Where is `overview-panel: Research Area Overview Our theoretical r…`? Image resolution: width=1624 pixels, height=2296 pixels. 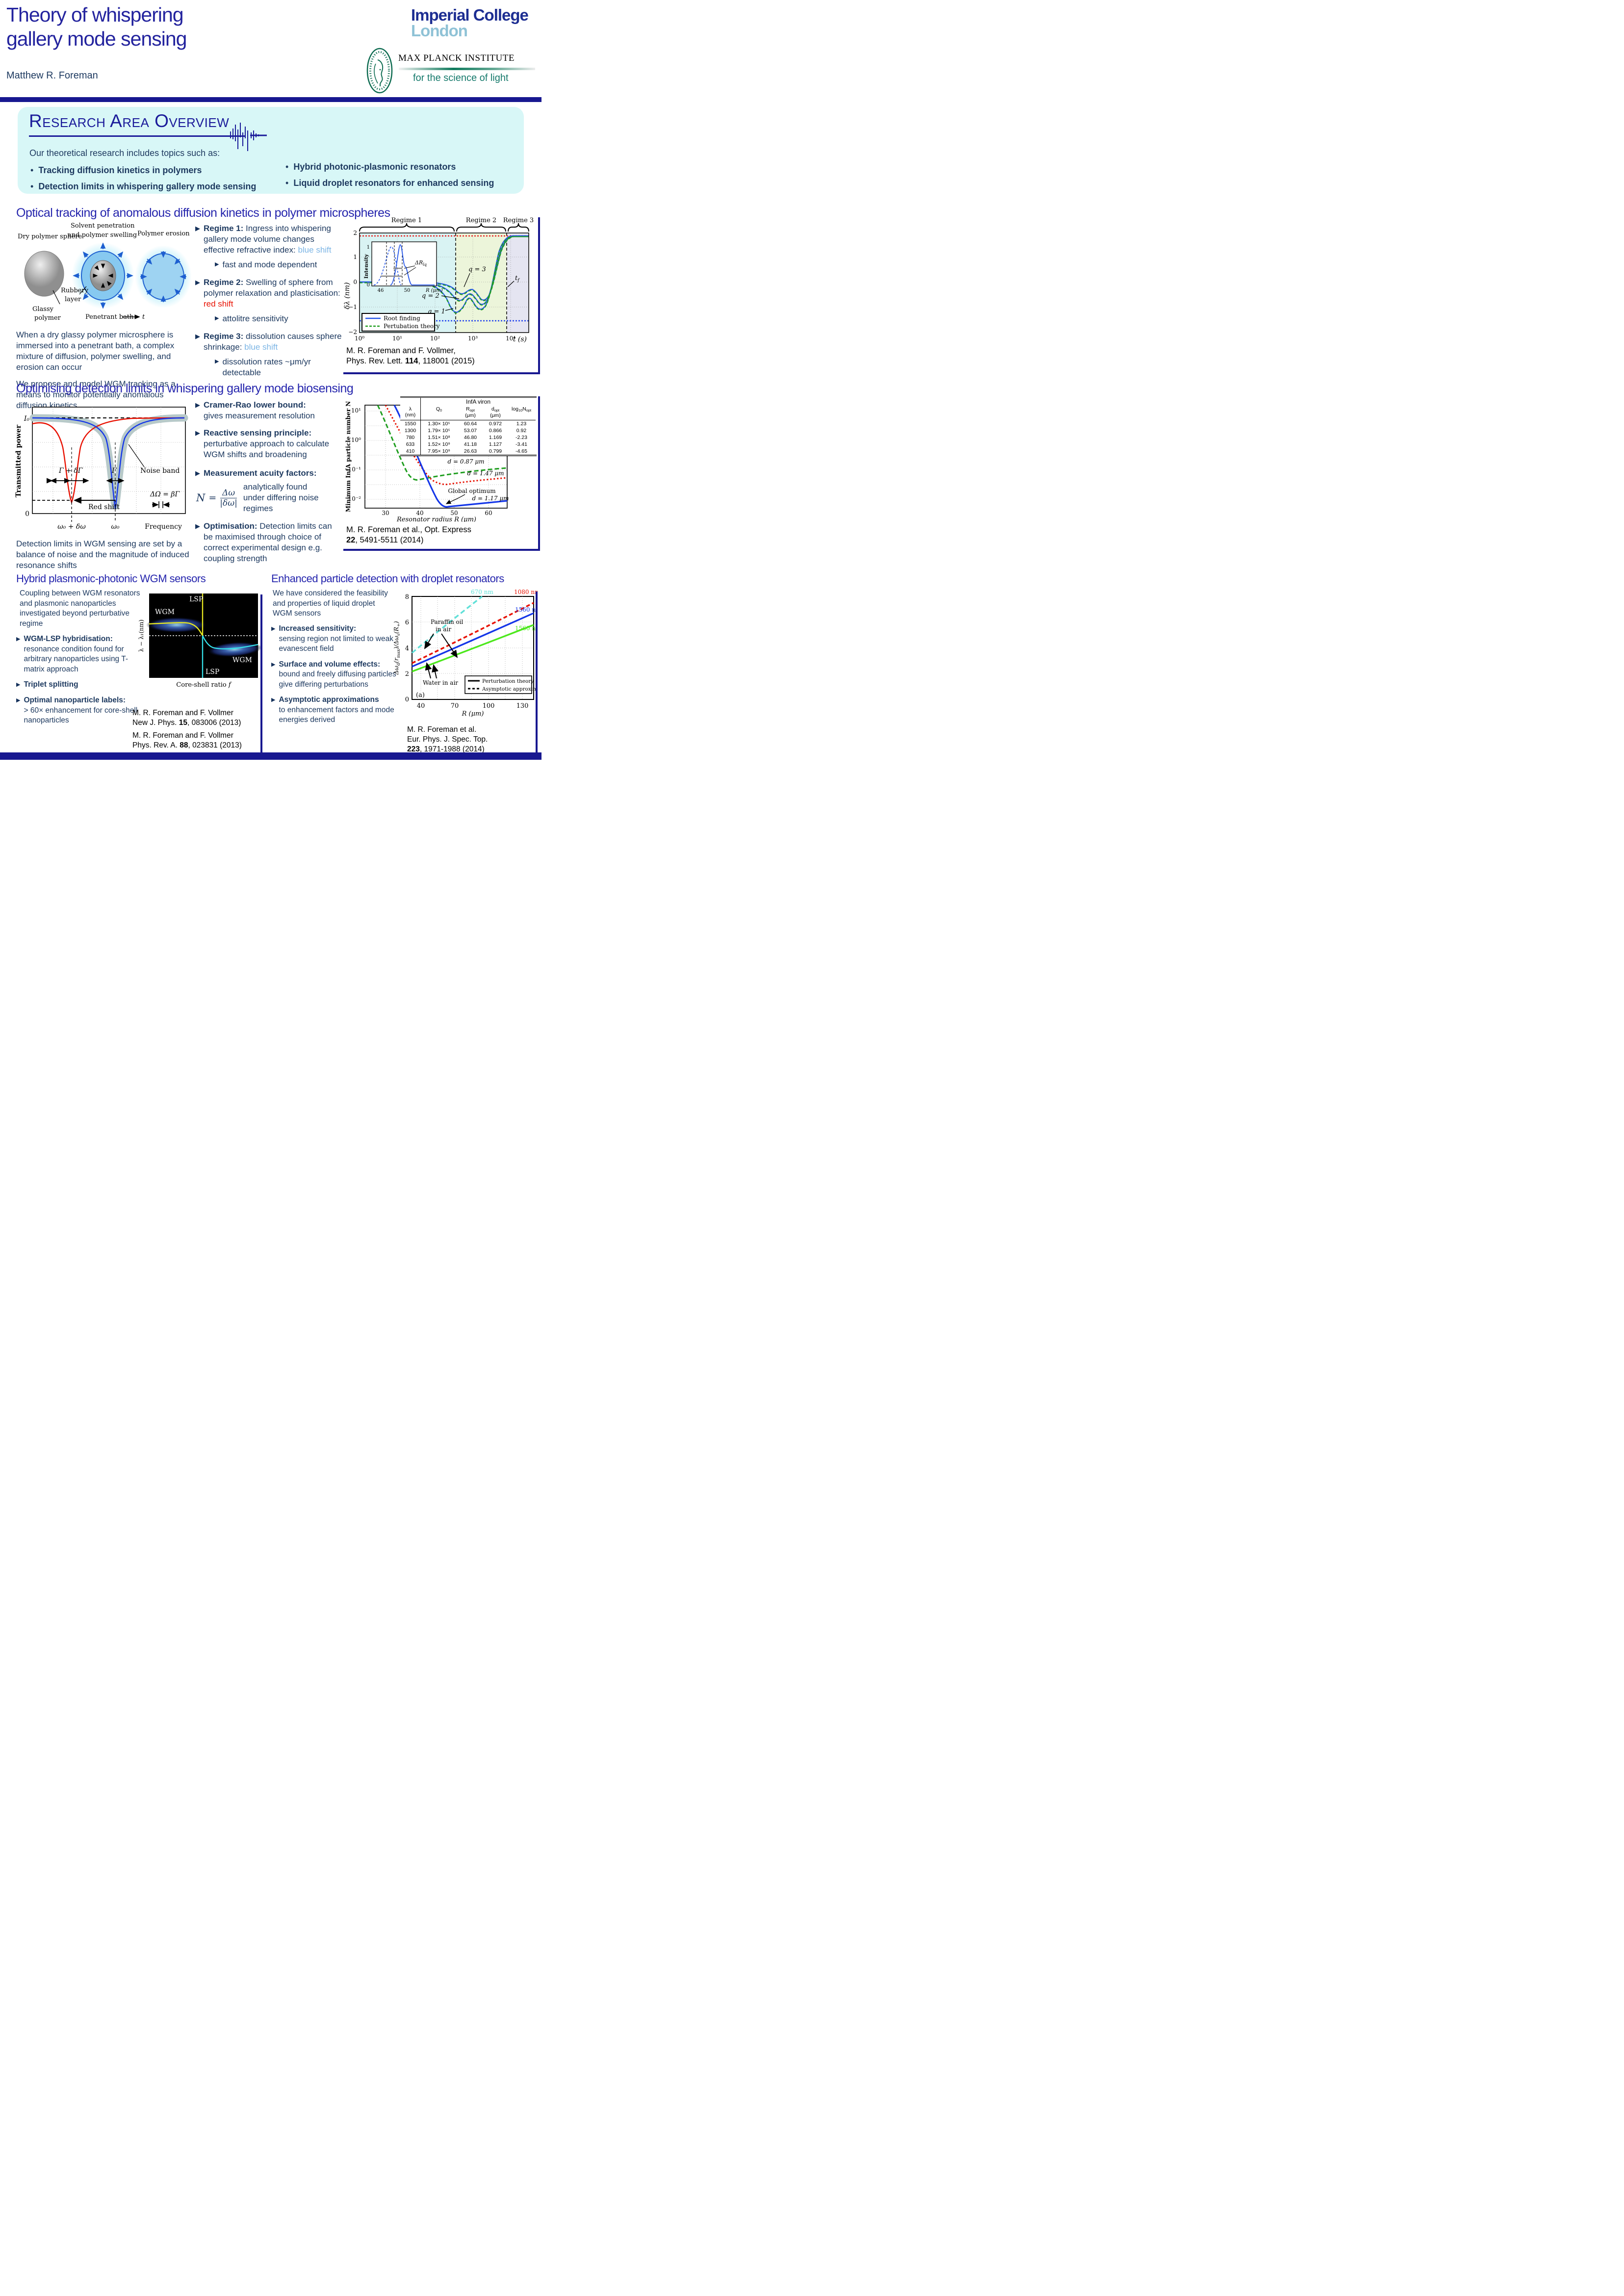 overview-panel: Research Area Overview Our theoretical r… is located at coordinates (271, 151).